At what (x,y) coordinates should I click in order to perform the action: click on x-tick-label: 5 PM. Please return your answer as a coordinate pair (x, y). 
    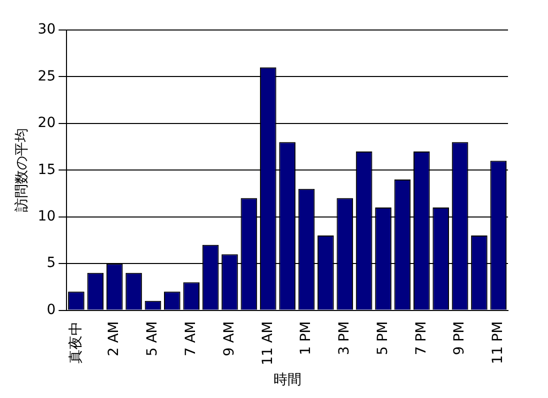
    Looking at the image, I should click on (382, 338).